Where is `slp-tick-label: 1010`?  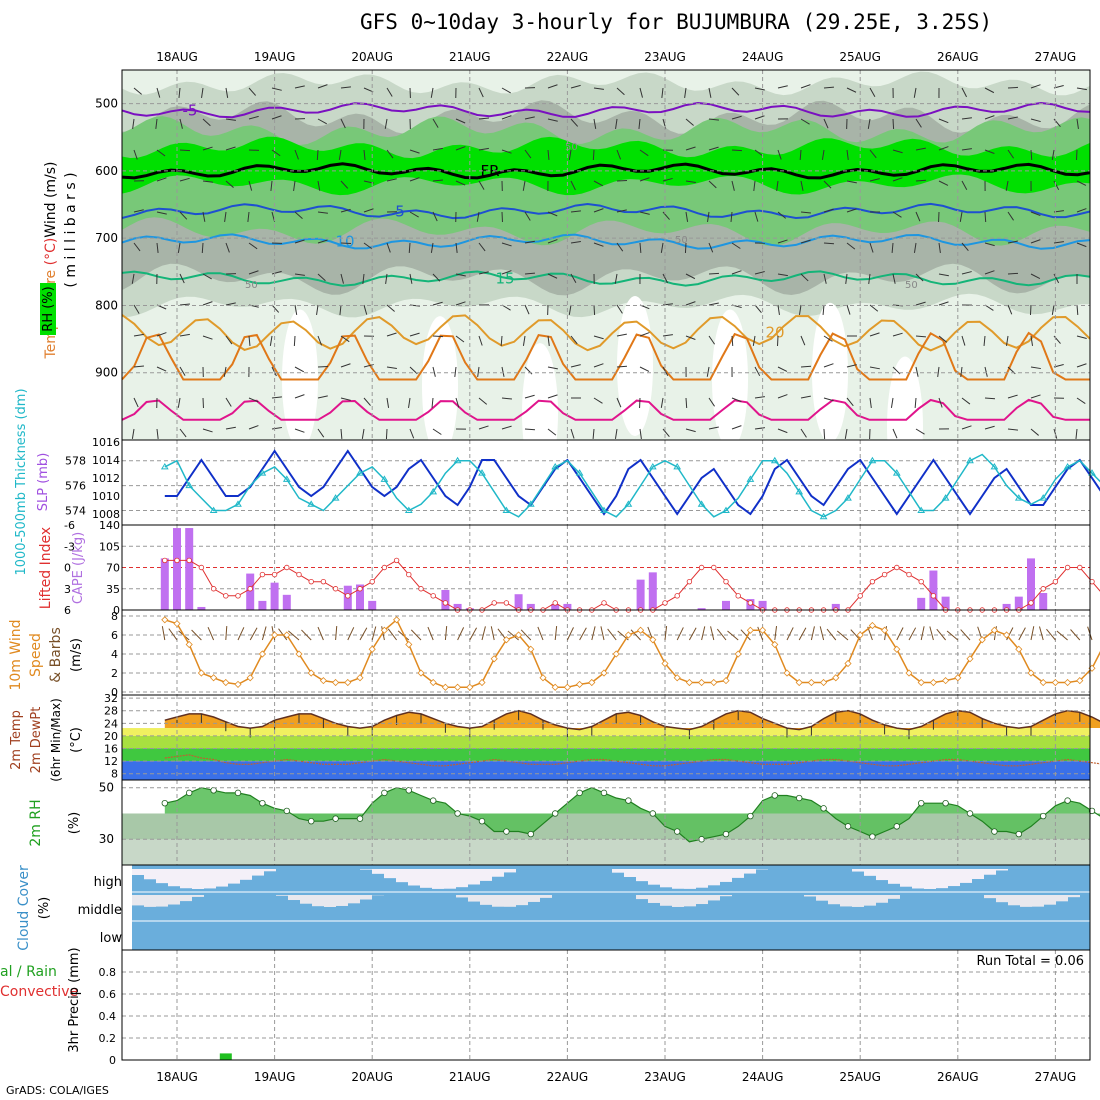 slp-tick-label: 1010 is located at coordinates (106, 496).